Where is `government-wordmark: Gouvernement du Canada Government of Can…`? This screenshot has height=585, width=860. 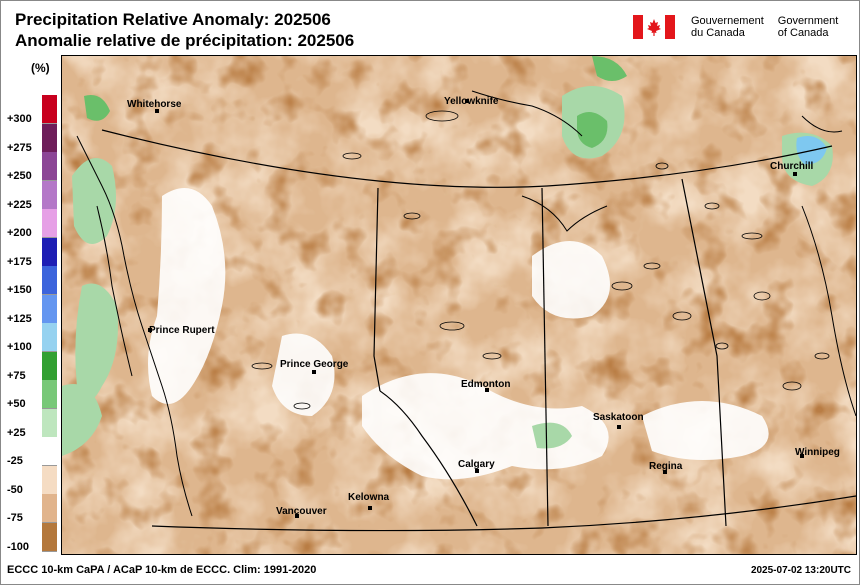
government-wordmark: Gouvernement du Canada Government of Can… is located at coordinates (742, 27).